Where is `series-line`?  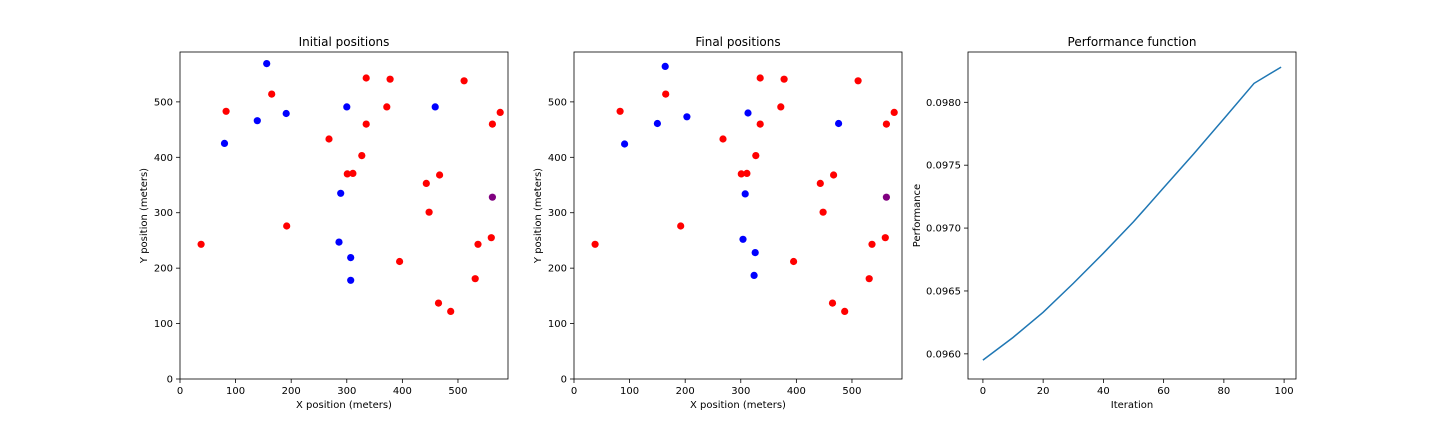
series-line is located at coordinates (1132, 213).